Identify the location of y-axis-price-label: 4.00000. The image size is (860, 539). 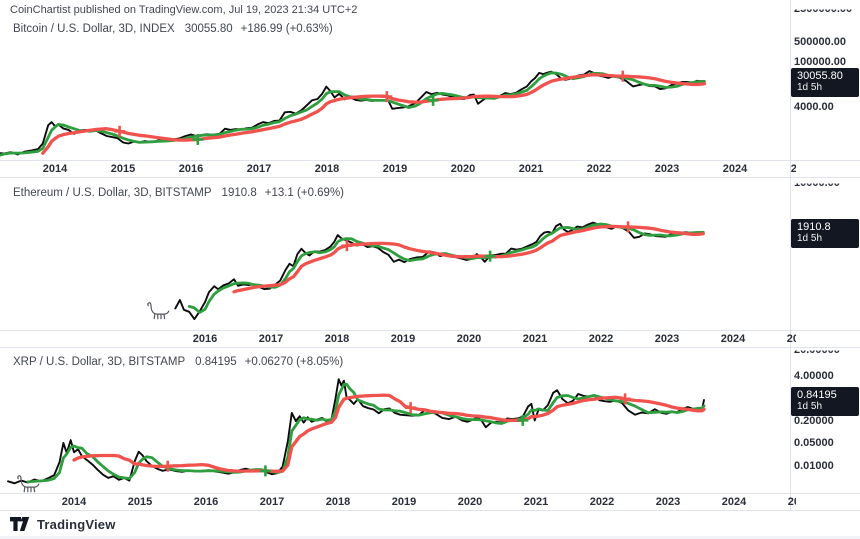
(814, 376).